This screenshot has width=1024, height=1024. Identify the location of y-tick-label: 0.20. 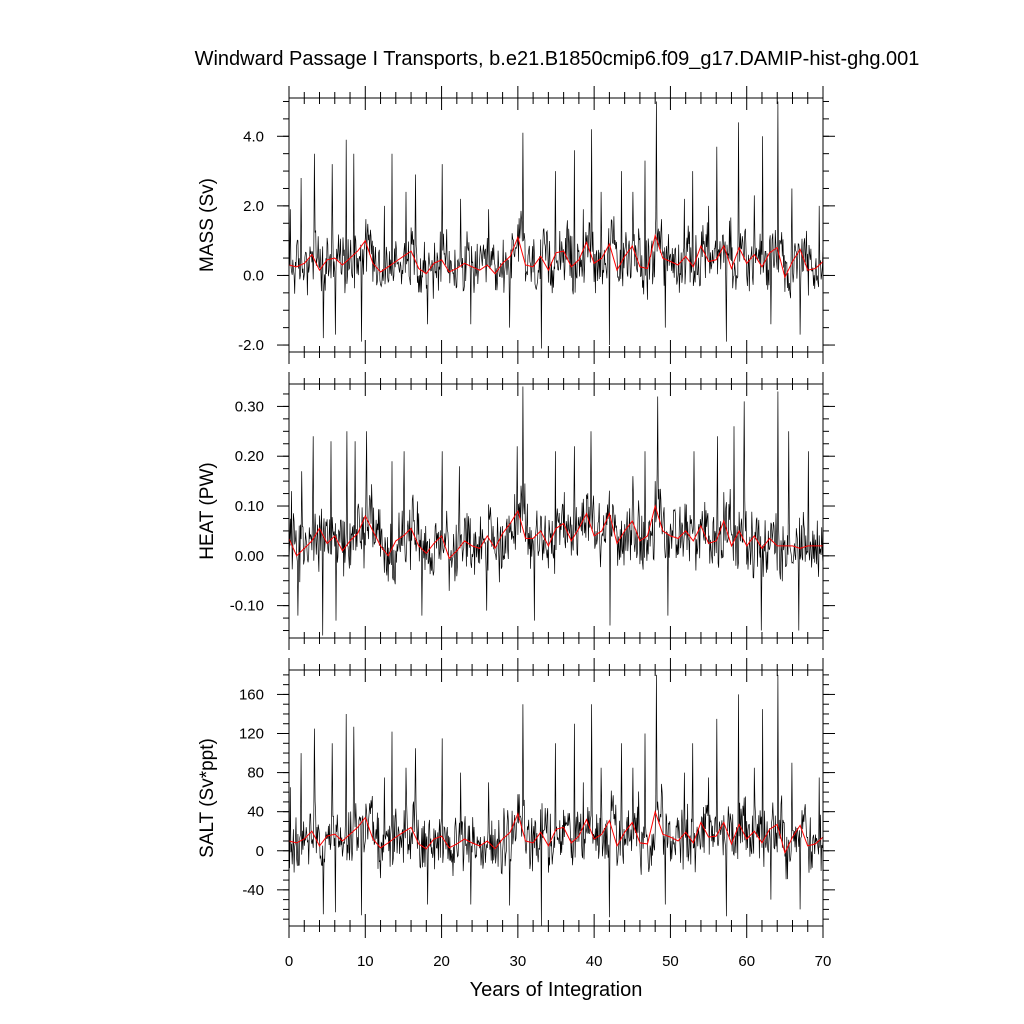
(249, 456).